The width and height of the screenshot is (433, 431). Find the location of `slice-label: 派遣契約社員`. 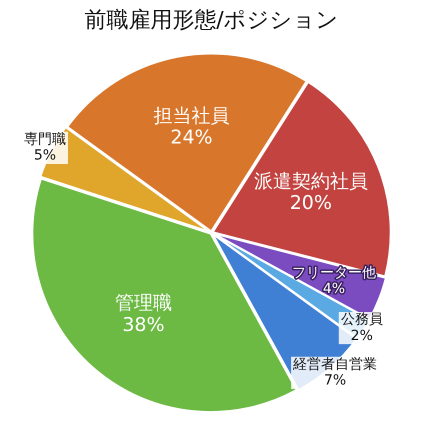

slice-label: 派遣契約社員 is located at coordinates (311, 181).